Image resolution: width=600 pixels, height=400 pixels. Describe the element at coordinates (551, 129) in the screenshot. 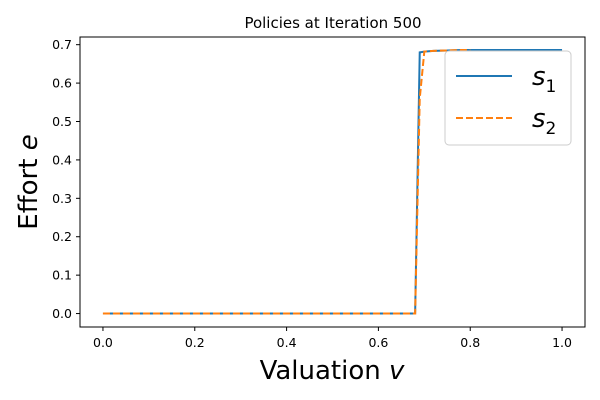

I see `legend-label-s2-sub: 2` at that location.